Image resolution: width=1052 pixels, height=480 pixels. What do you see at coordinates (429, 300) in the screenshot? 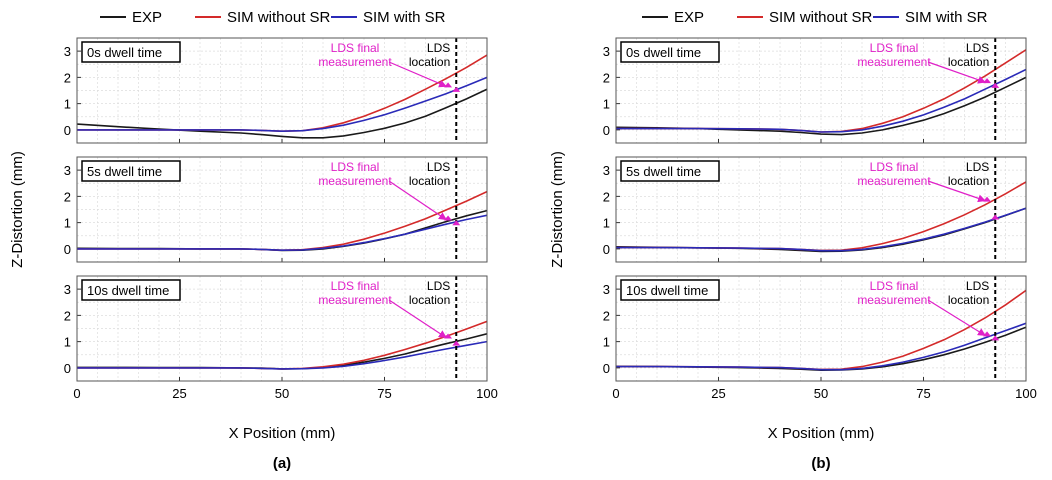
I see `lds-location-label: location` at bounding box center [429, 300].